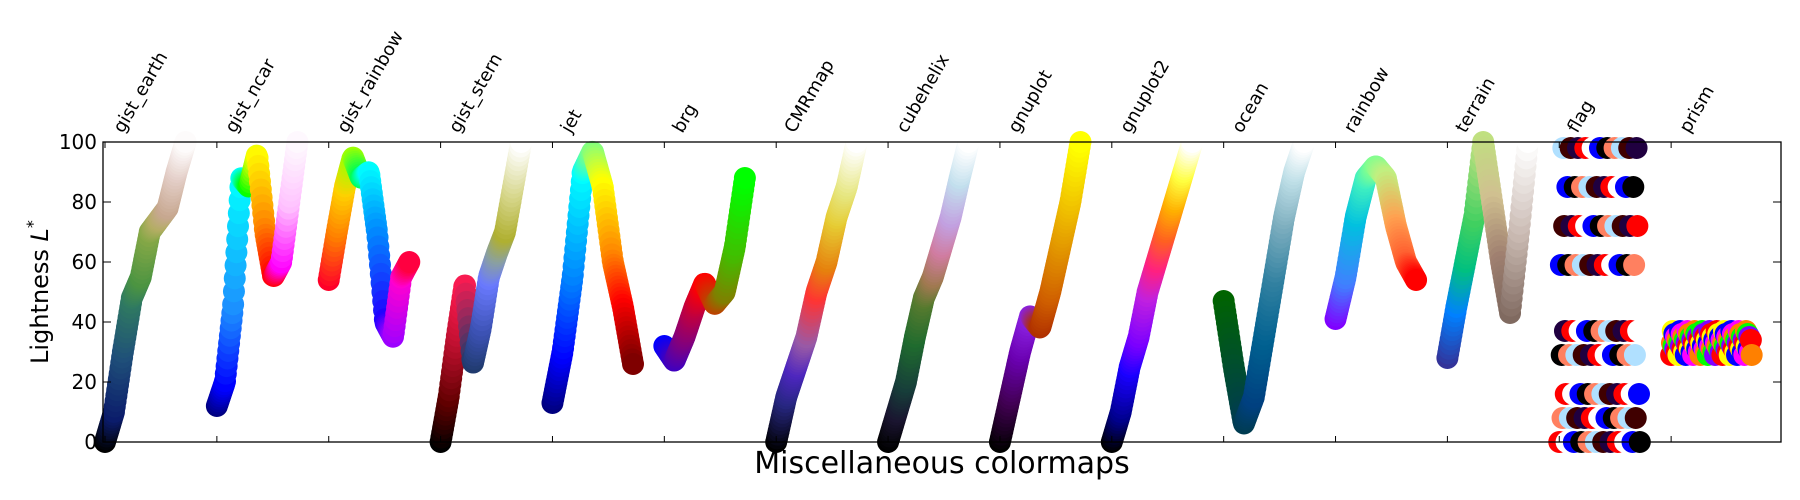 This screenshot has height=500, width=1800. Describe the element at coordinates (84, 262) in the screenshot. I see `y-tick-label: 60` at that location.